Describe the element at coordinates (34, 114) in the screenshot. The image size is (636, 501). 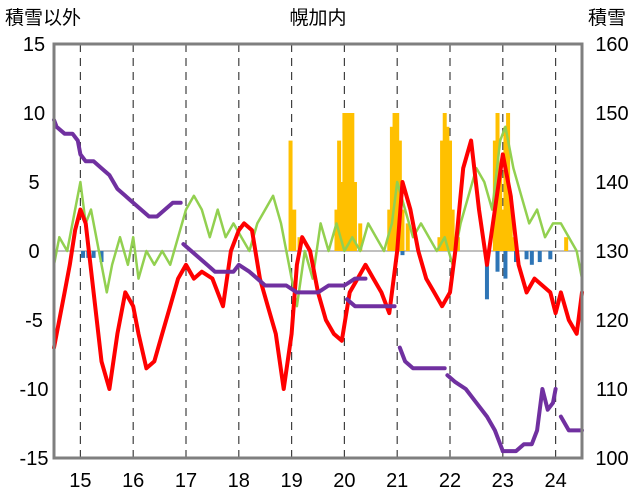
I see `left-tick-label: 10` at that location.